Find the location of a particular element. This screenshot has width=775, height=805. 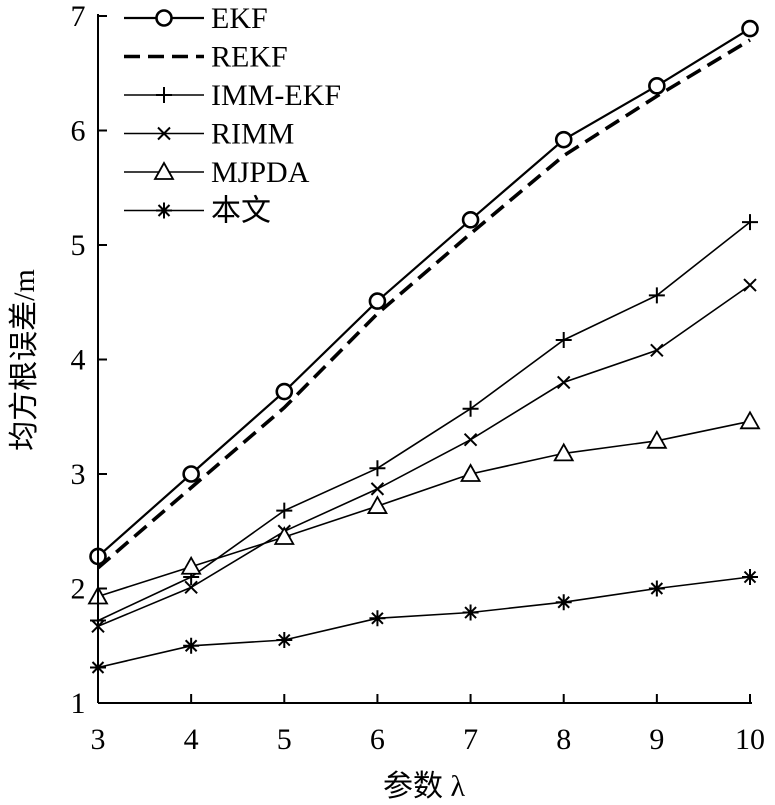

y-tick-label: 5 is located at coordinates (78, 245).